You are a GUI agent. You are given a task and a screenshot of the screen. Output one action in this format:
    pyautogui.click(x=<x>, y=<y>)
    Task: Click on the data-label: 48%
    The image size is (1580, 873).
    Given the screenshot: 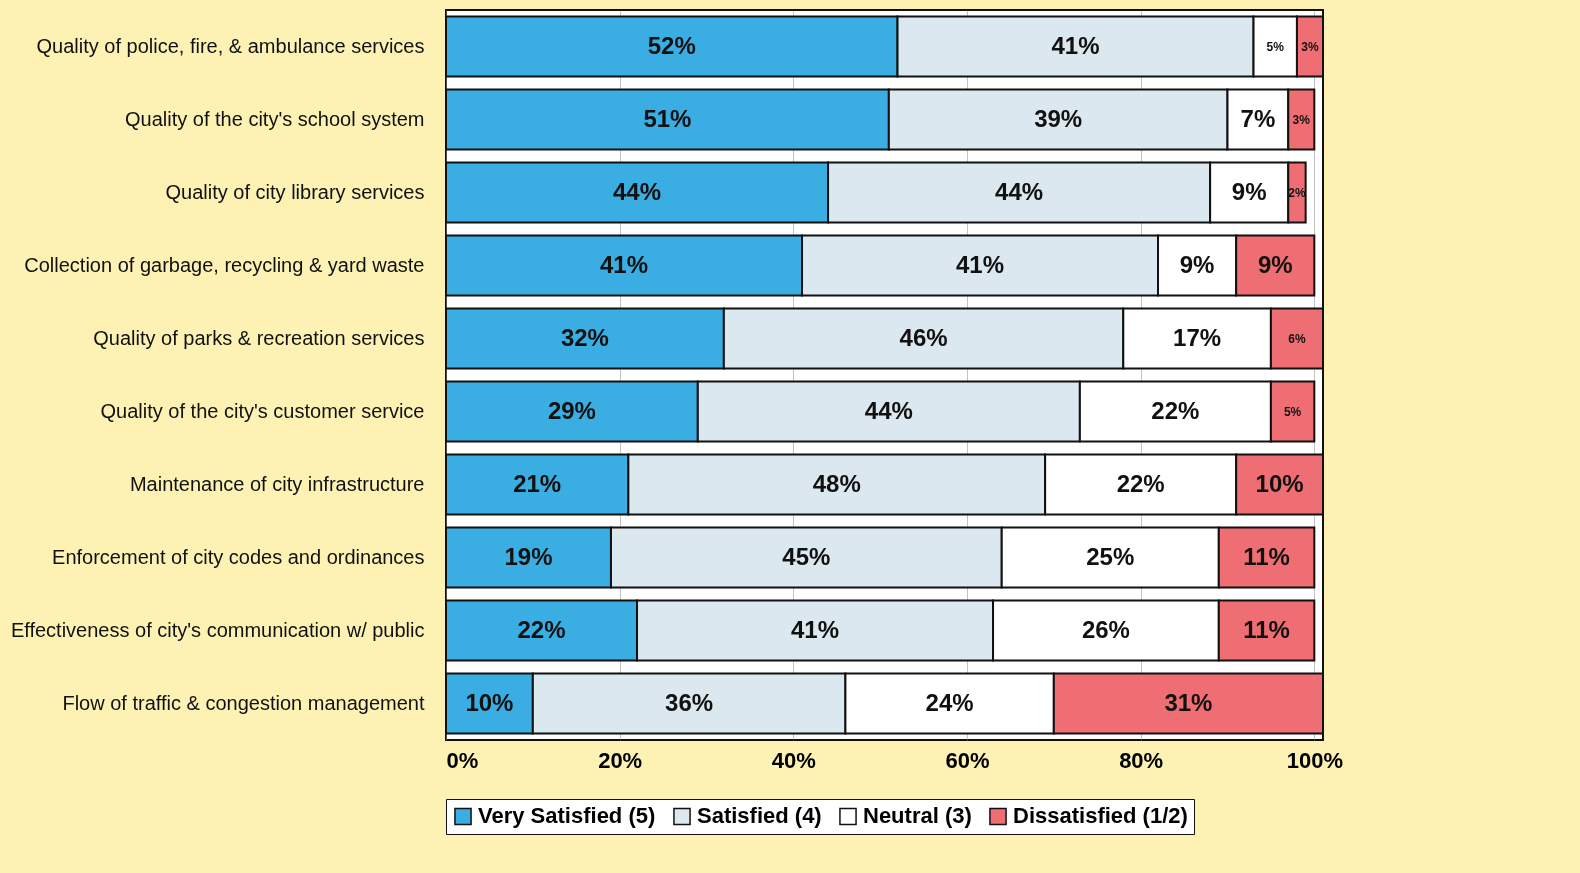 What is the action you would take?
    pyautogui.click(x=836, y=483)
    